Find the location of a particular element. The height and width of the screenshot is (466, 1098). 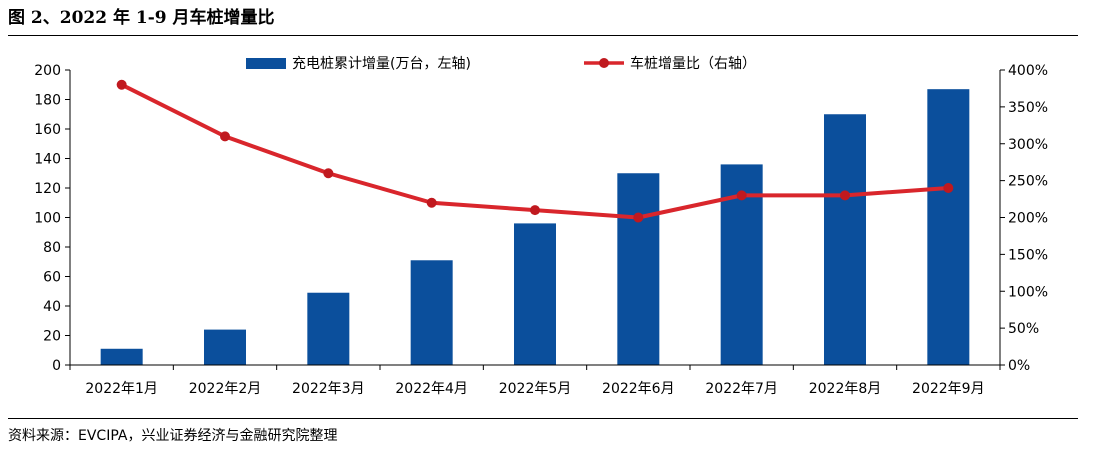

right-axis-ticks: 0% 50% 100% 150% 200% 250% 300% 350% 400% is located at coordinates (1024, 218).